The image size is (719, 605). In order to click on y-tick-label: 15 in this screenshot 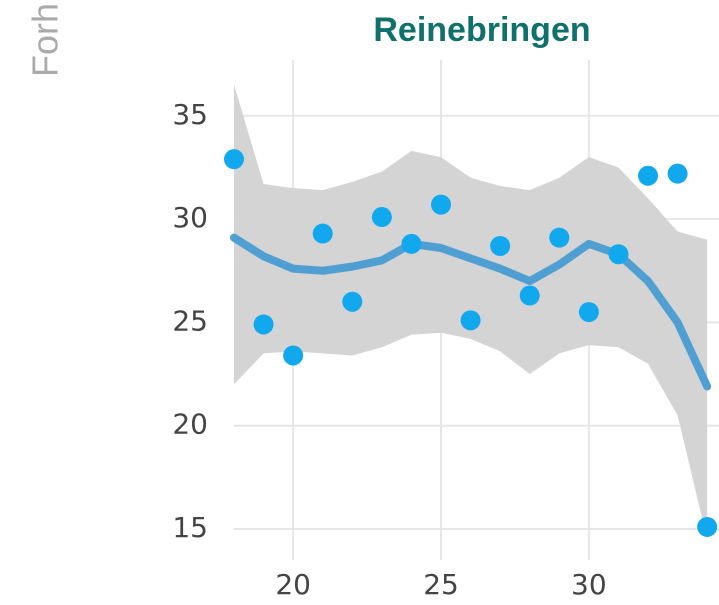, I will do `click(190, 527)`.